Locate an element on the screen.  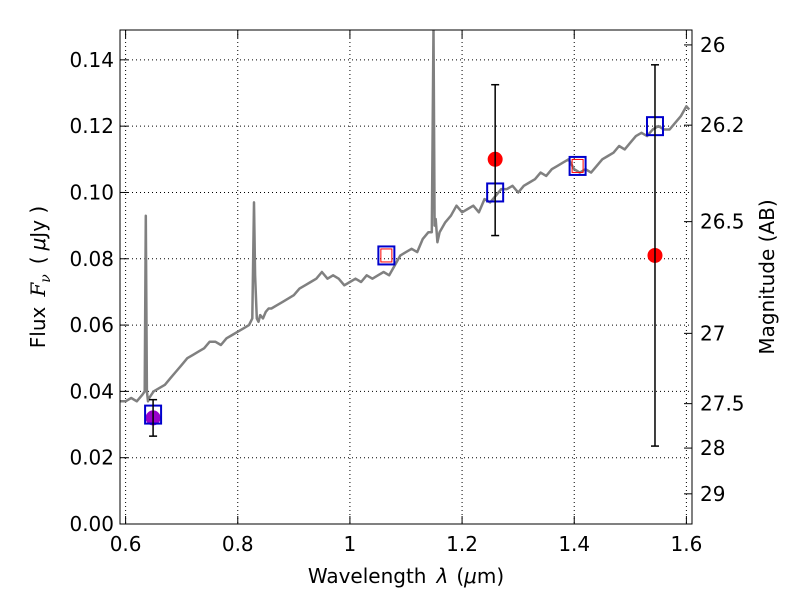
x-axis-title-unit-mu: μ is located at coordinates (470, 576).